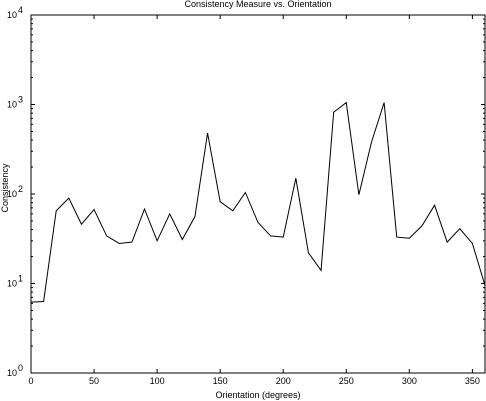 The image size is (486, 401). Describe the element at coordinates (94, 381) in the screenshot. I see `x-tick-label: 50` at that location.